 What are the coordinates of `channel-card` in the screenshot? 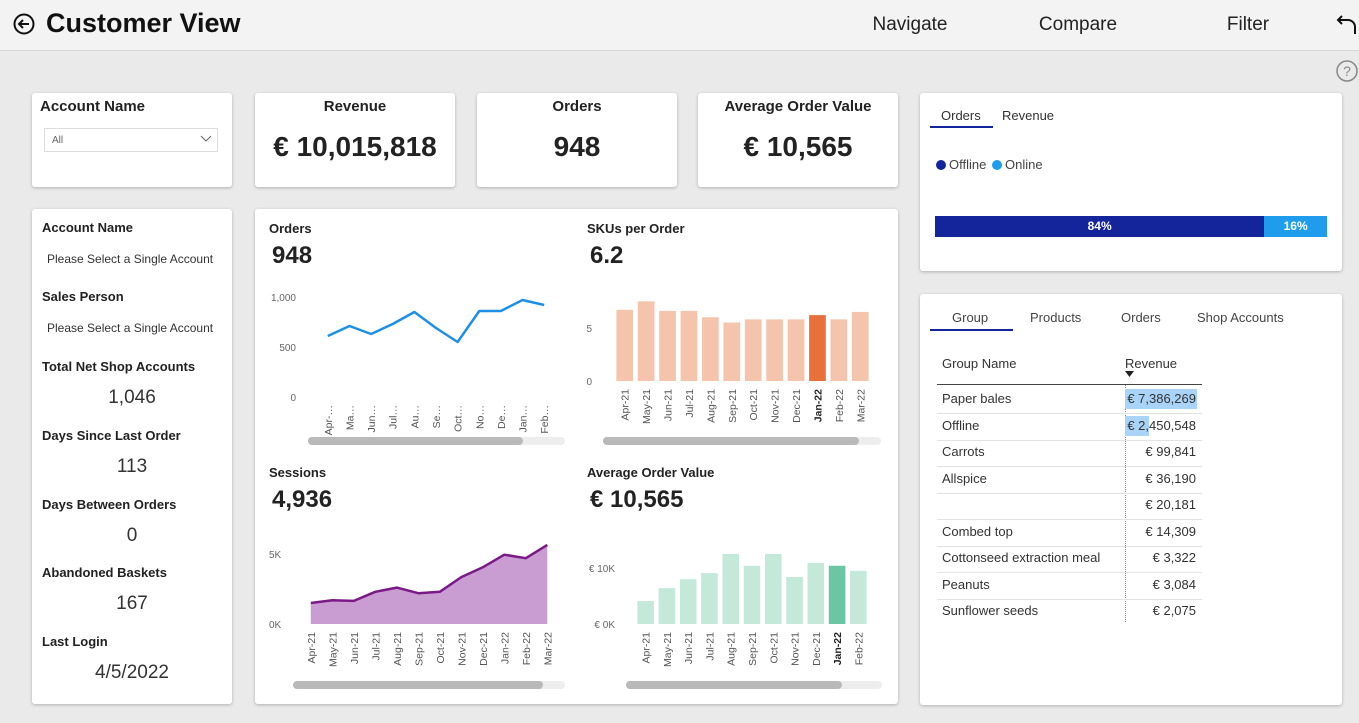 It's located at (1131, 182).